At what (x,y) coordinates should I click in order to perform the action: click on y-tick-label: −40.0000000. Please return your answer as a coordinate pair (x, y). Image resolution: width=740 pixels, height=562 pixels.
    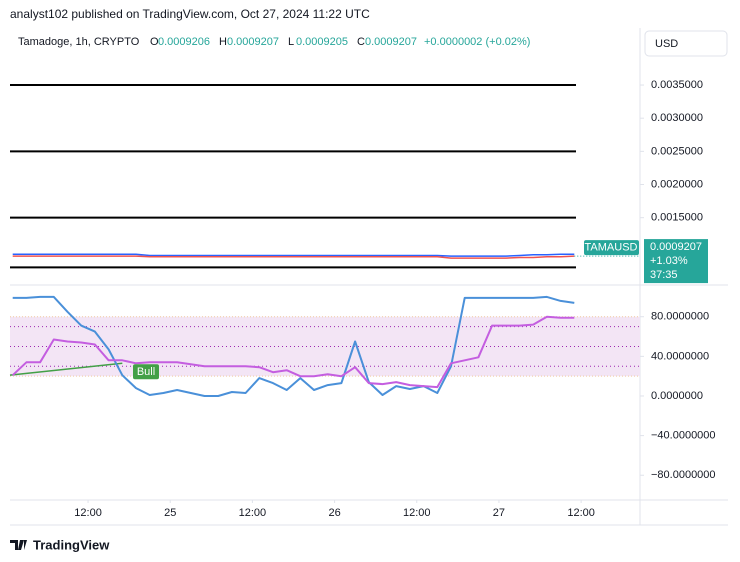
    Looking at the image, I should click on (683, 436).